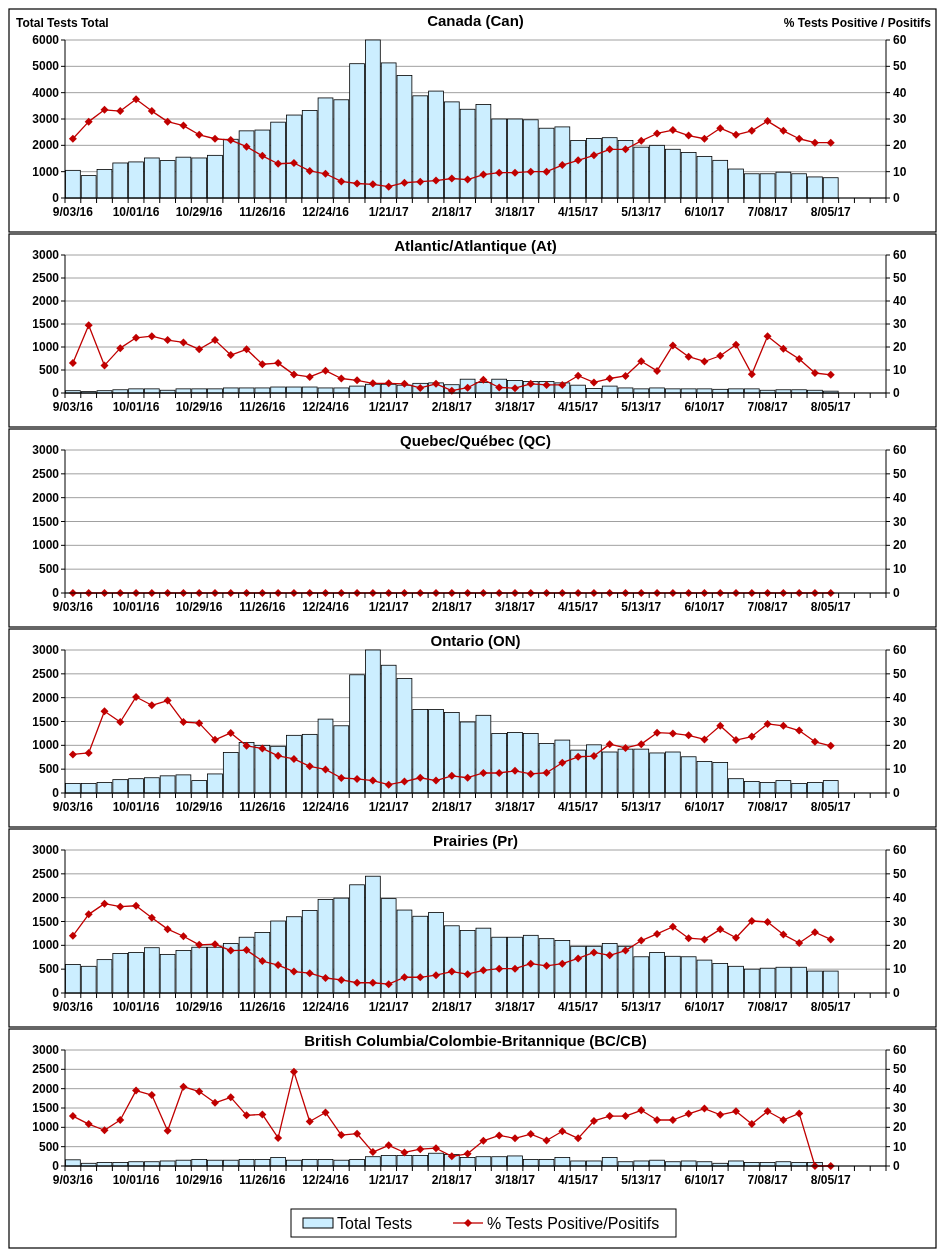  I want to click on chart-title: Atlantic/Atlantique (At), so click(475, 245).